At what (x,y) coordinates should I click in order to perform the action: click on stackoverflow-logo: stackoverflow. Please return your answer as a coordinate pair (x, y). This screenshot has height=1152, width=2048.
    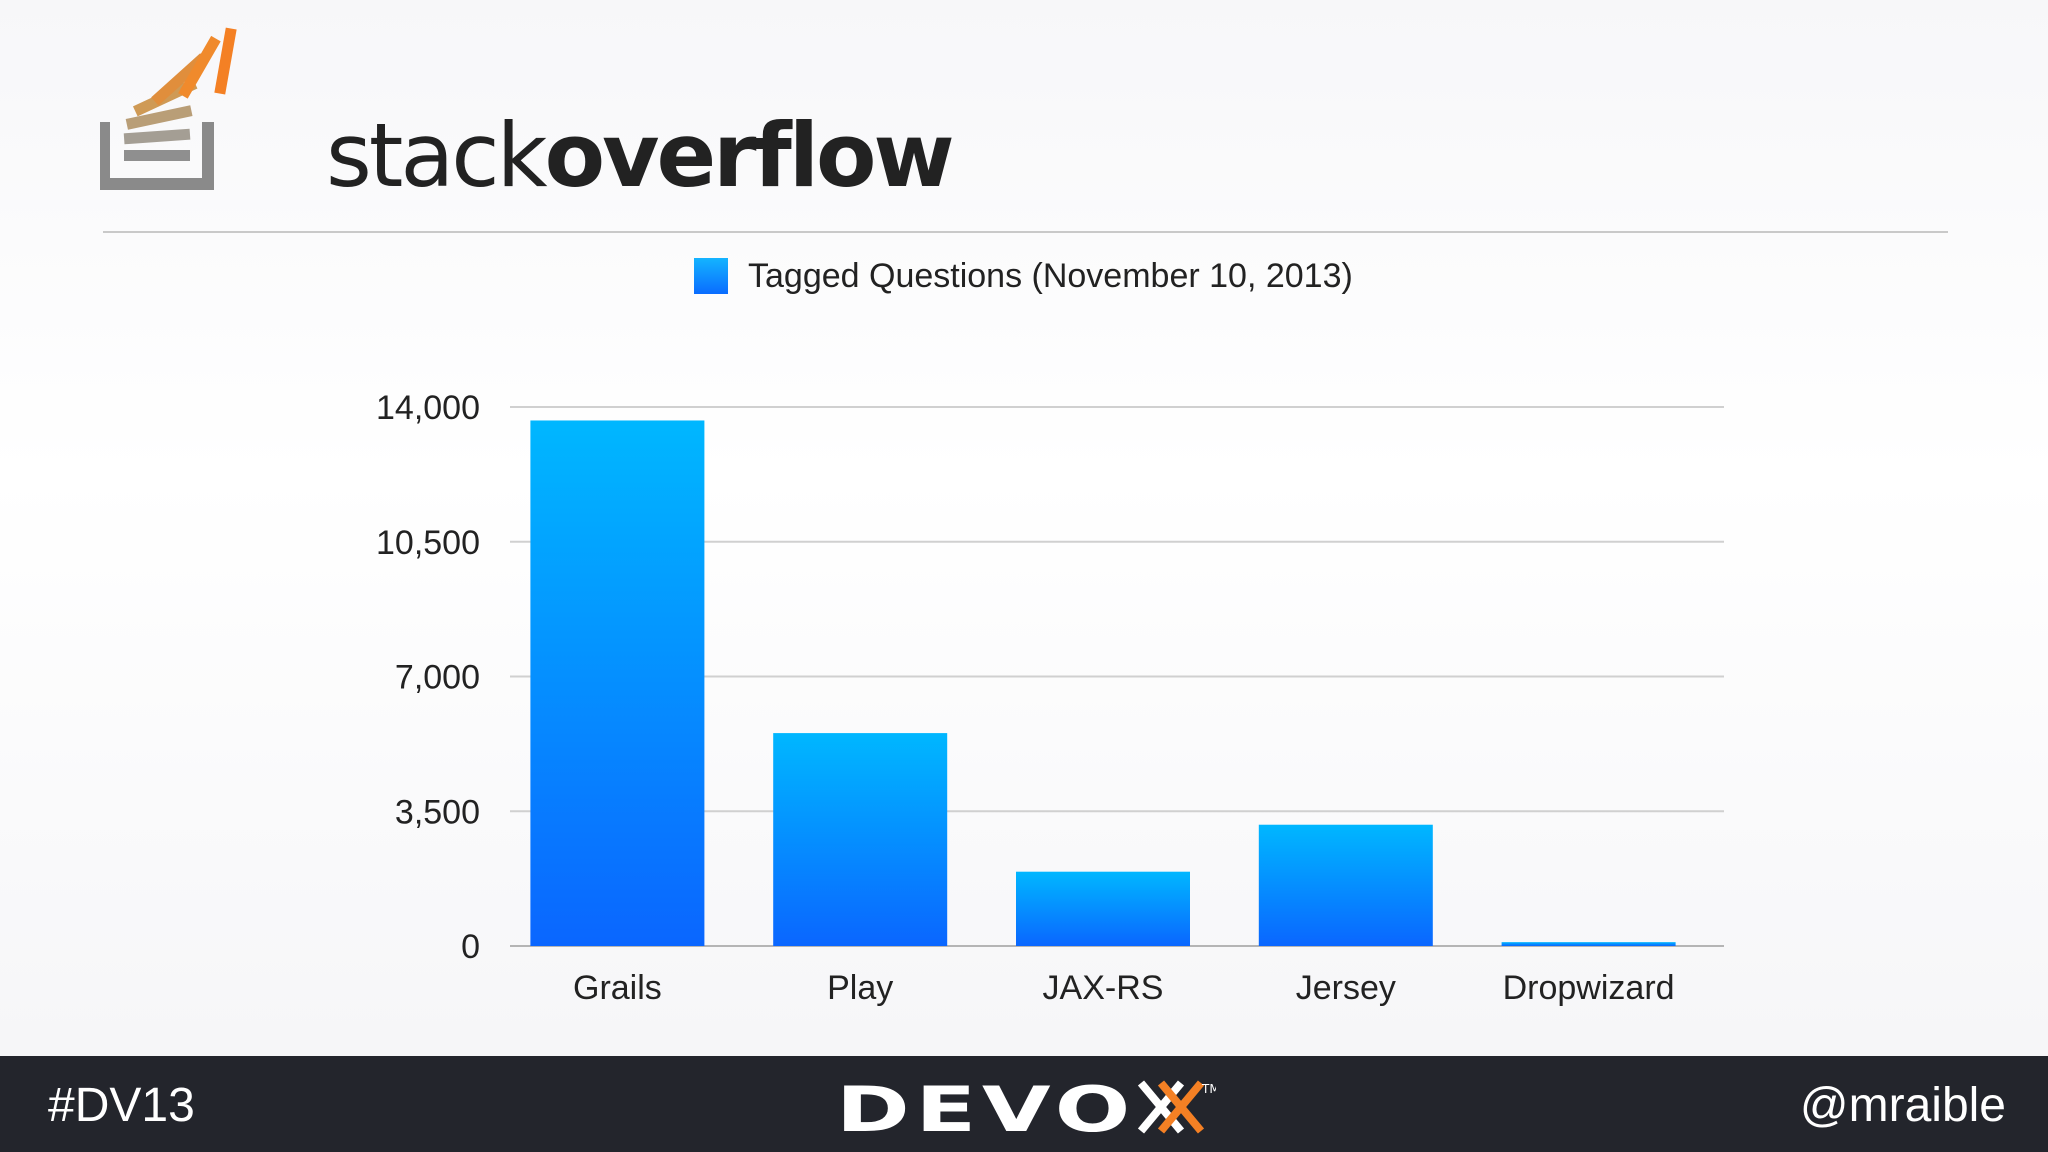
    Looking at the image, I should click on (527, 112).